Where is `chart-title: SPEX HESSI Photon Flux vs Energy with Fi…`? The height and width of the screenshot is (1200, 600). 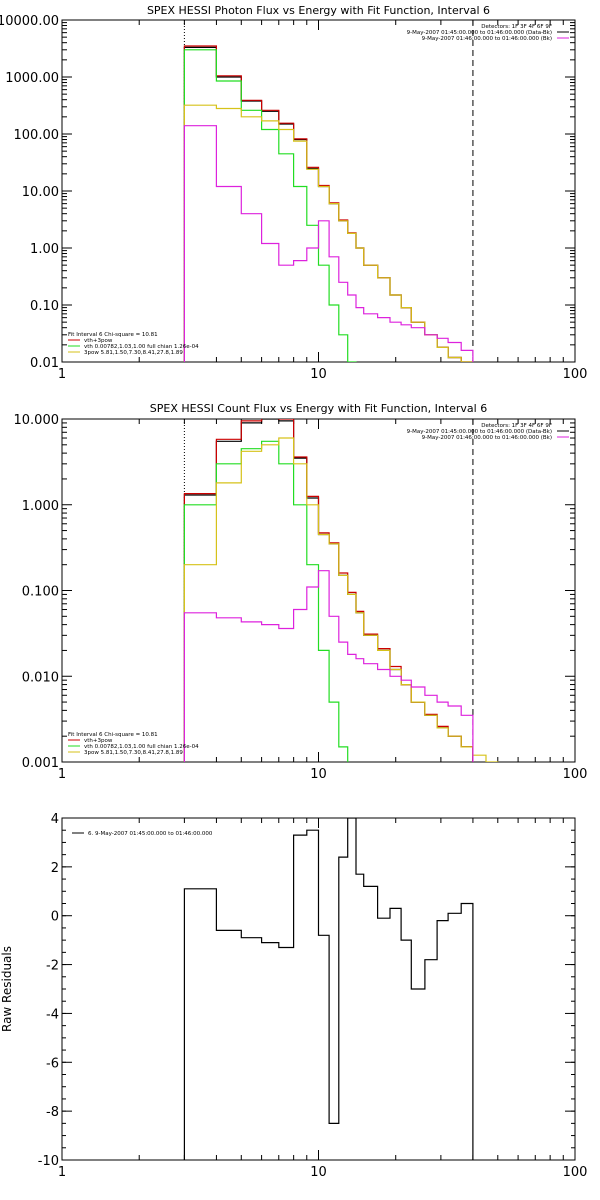
chart-title: SPEX HESSI Photon Flux vs Energy with Fi… is located at coordinates (318, 10).